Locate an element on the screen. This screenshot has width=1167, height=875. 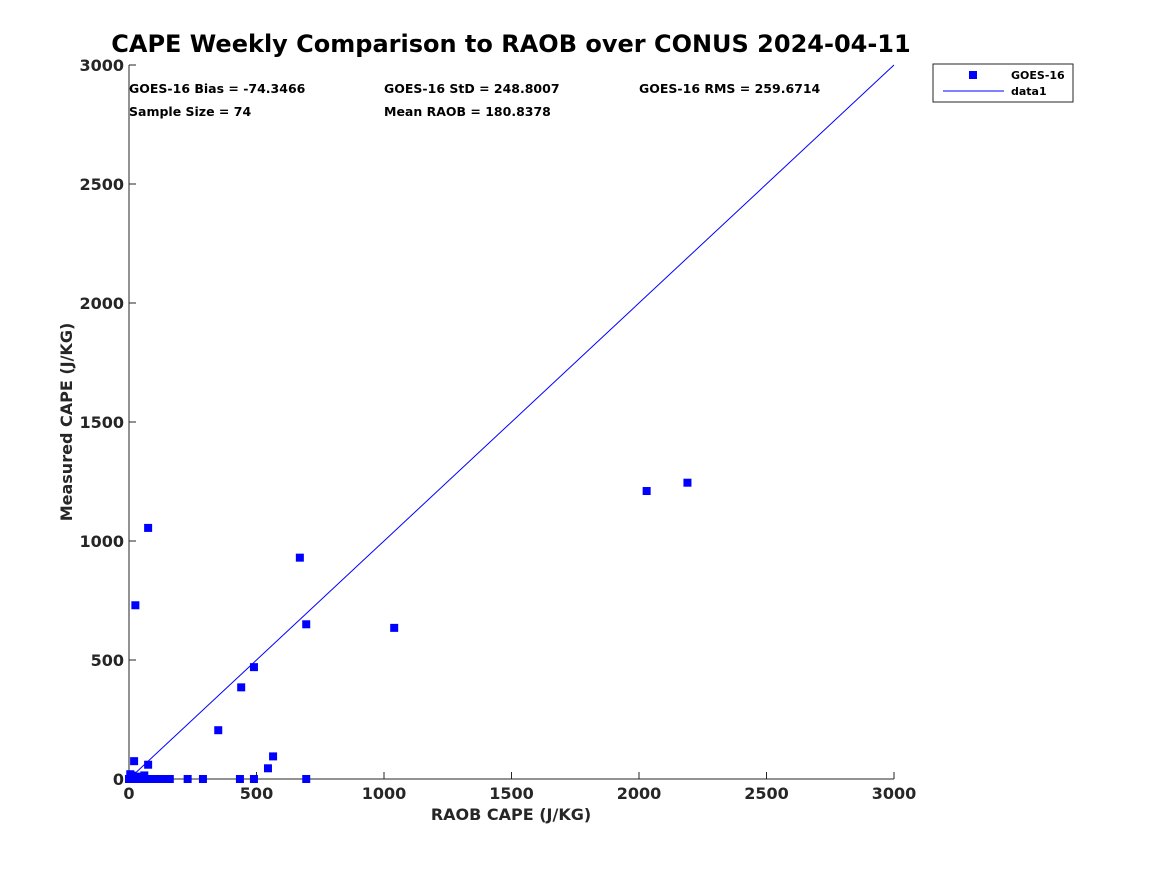
stat-sample-size: Sample Size = 74 is located at coordinates (190, 111).